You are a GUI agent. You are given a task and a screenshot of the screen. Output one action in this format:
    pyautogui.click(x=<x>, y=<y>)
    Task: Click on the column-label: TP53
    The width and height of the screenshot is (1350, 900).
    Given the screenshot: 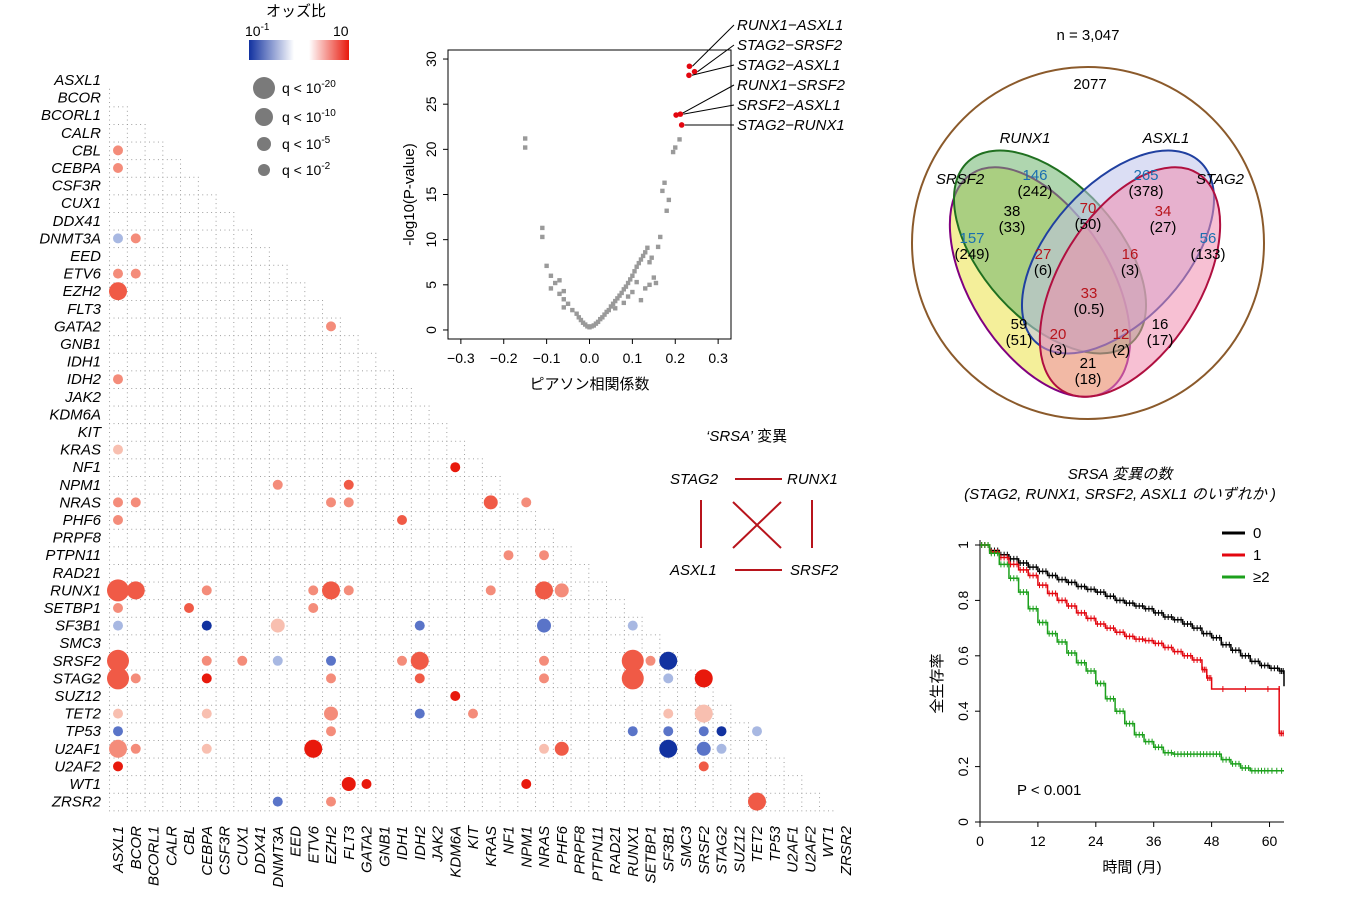 What is the action you would take?
    pyautogui.click(x=775, y=843)
    